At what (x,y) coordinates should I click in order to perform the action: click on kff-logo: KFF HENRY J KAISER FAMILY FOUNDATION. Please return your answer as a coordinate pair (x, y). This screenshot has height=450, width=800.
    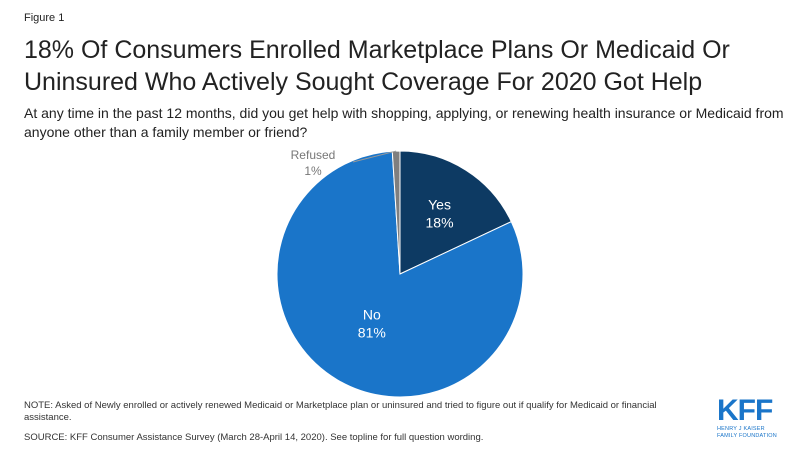
    Looking at the image, I should click on (752, 418).